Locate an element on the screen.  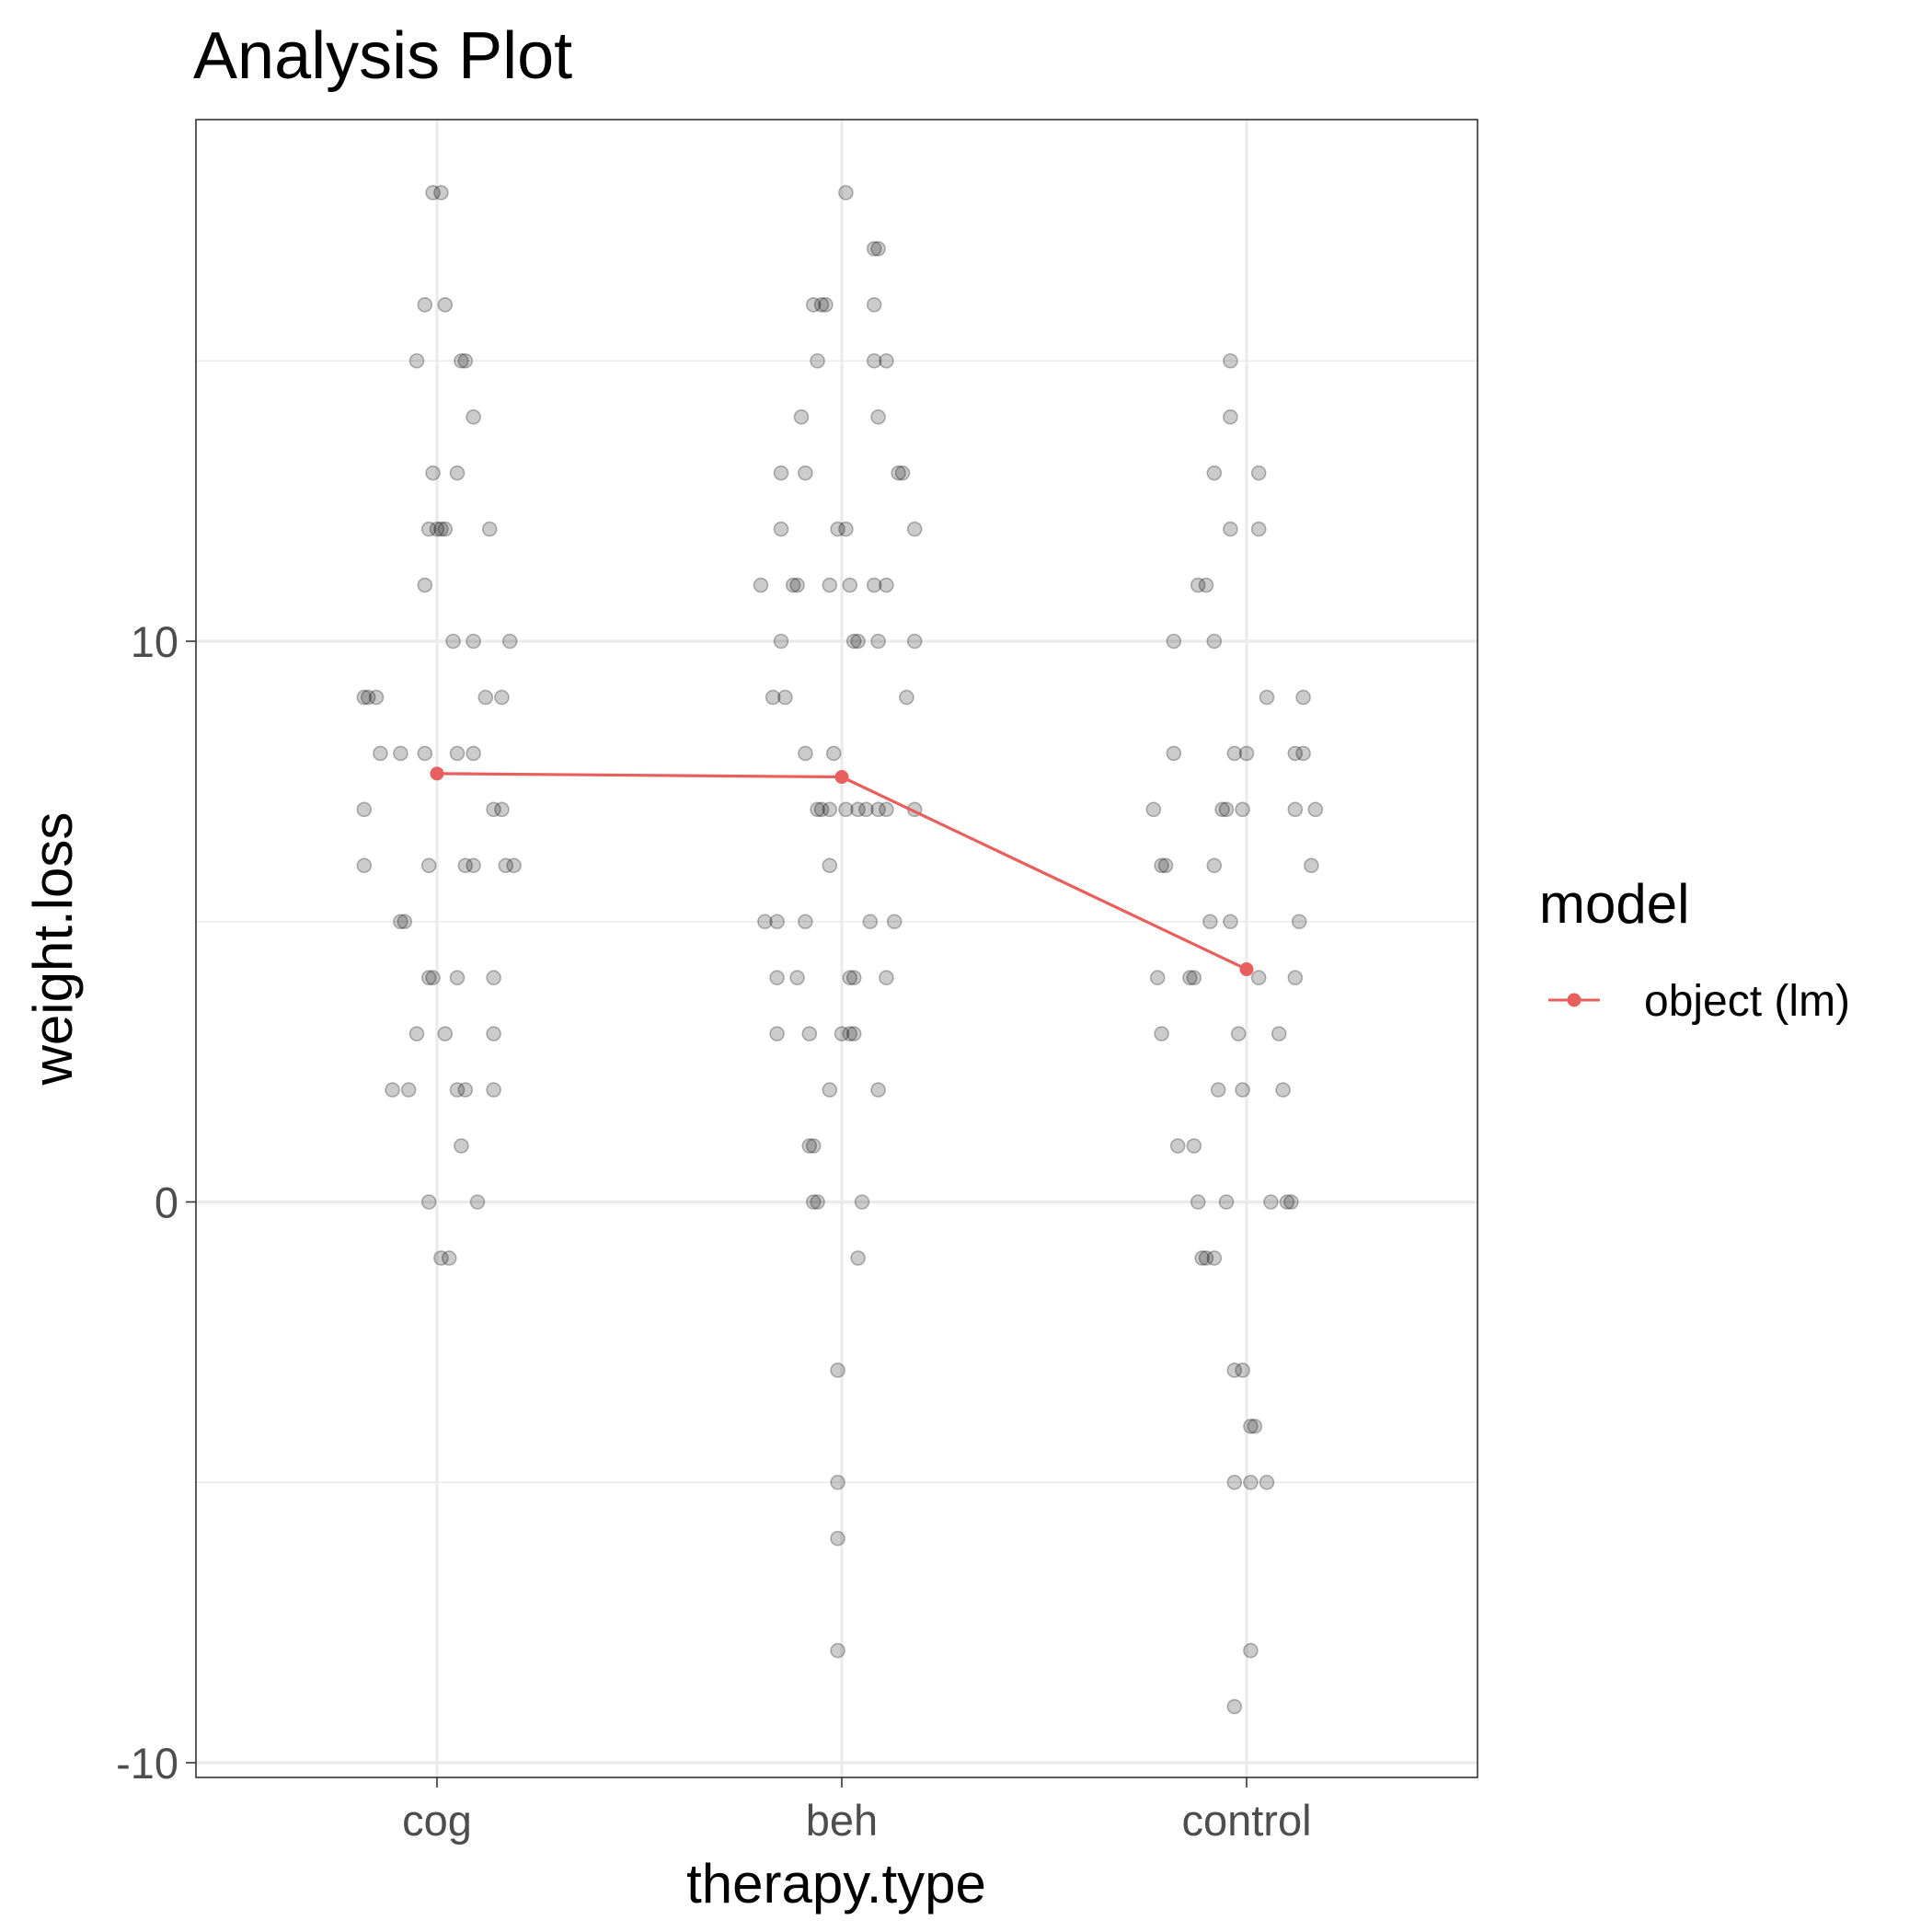
model-point is located at coordinates (437, 773).